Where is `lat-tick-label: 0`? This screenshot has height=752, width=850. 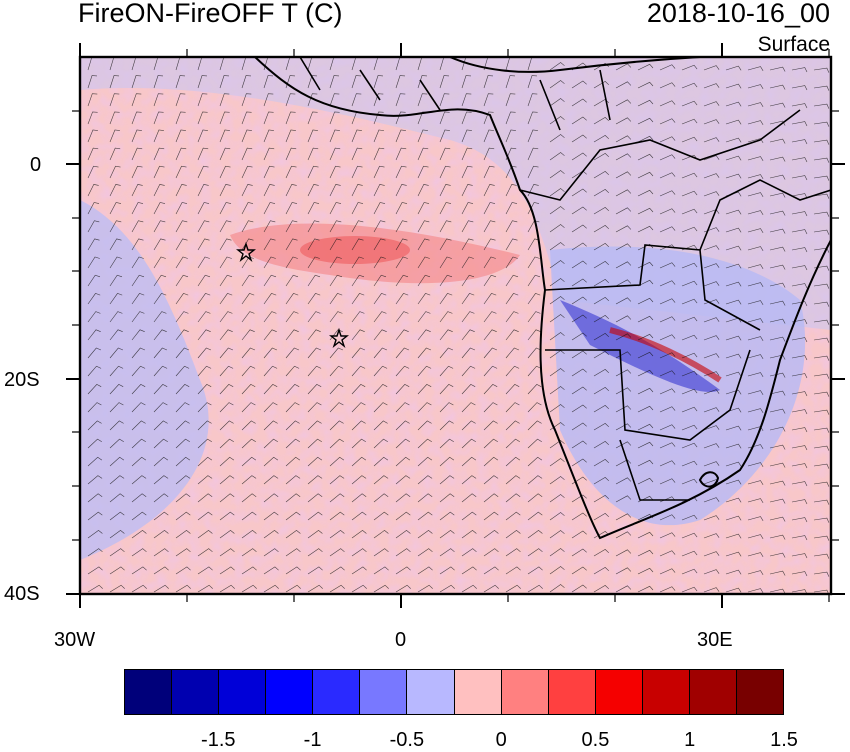 lat-tick-label: 0 is located at coordinates (36, 165).